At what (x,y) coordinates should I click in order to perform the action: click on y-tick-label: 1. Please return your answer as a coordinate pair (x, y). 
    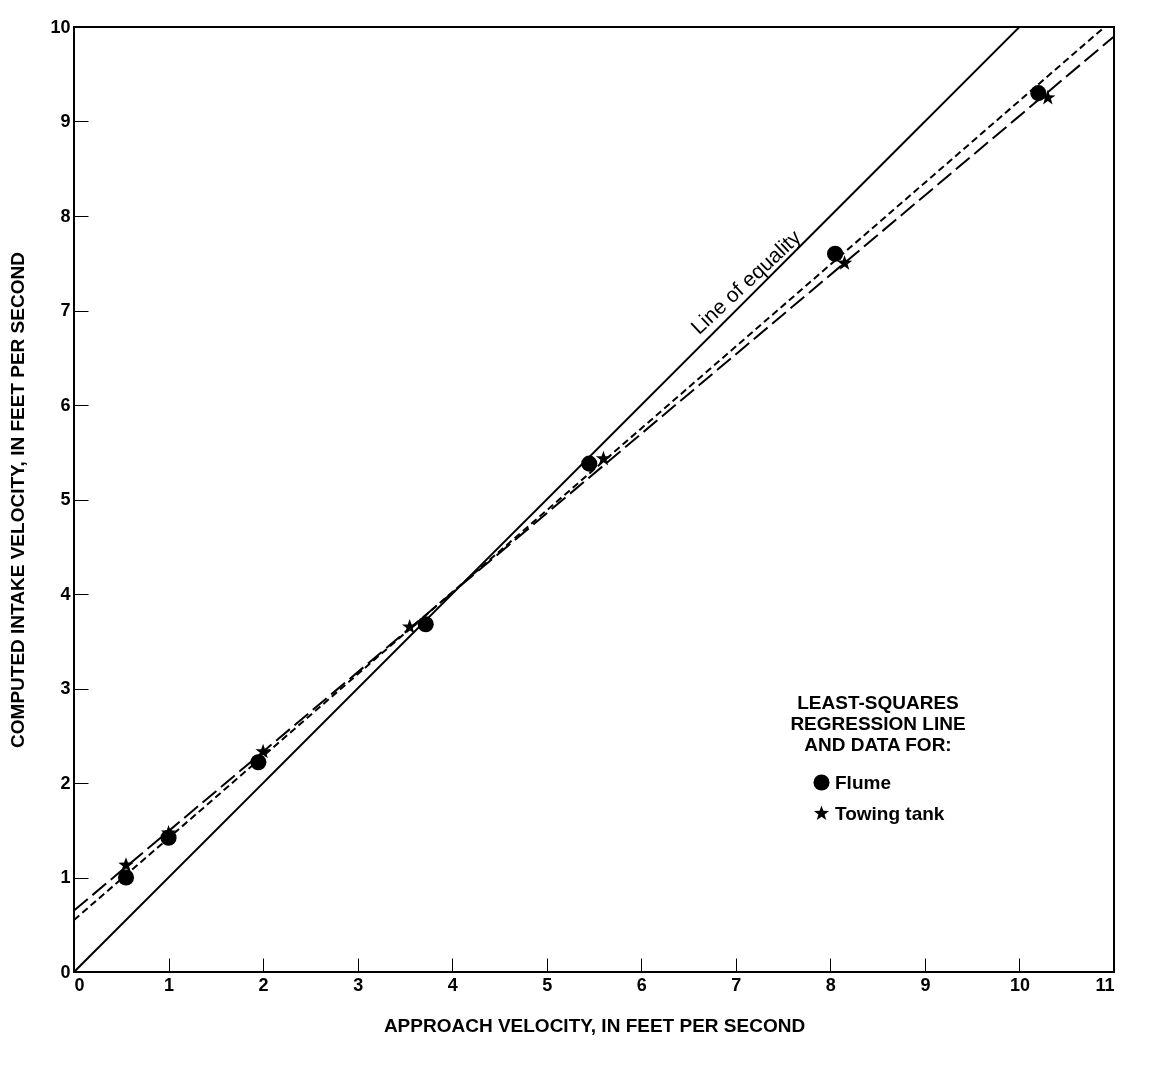
    Looking at the image, I should click on (65, 877).